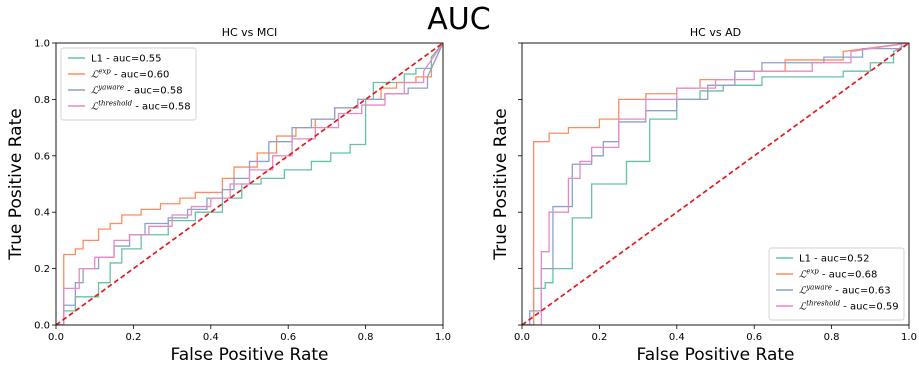 This screenshot has height=370, width=919. What do you see at coordinates (42, 44) in the screenshot?
I see `y-tick-label: 1.0` at bounding box center [42, 44].